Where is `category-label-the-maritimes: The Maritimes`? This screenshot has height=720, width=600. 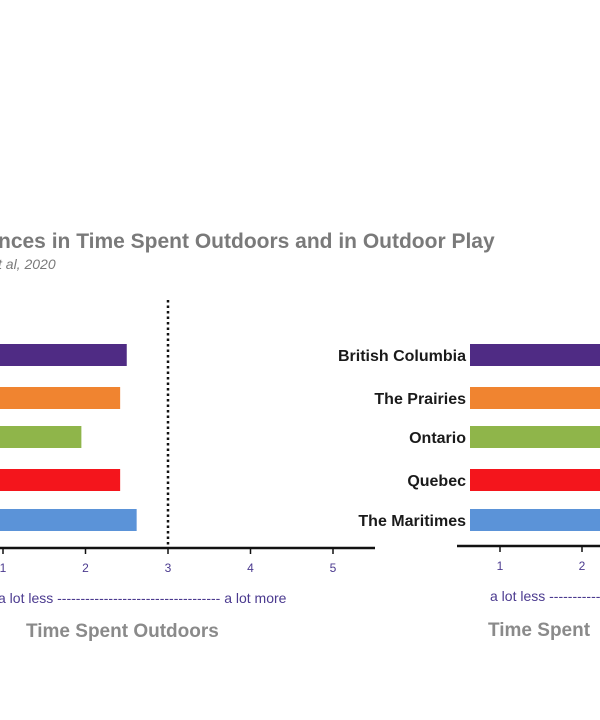 category-label-the-maritimes: The Maritimes is located at coordinates (412, 521).